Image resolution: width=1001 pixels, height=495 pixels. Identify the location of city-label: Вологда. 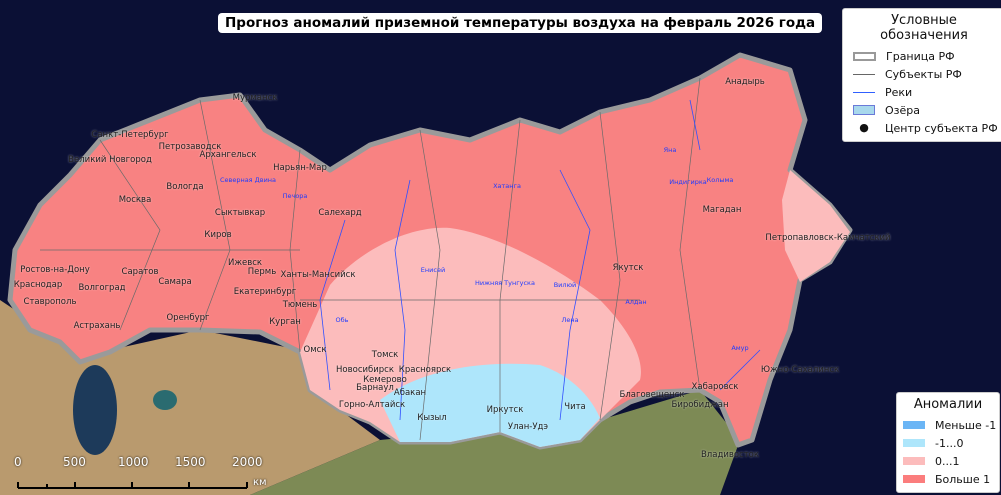
(185, 187).